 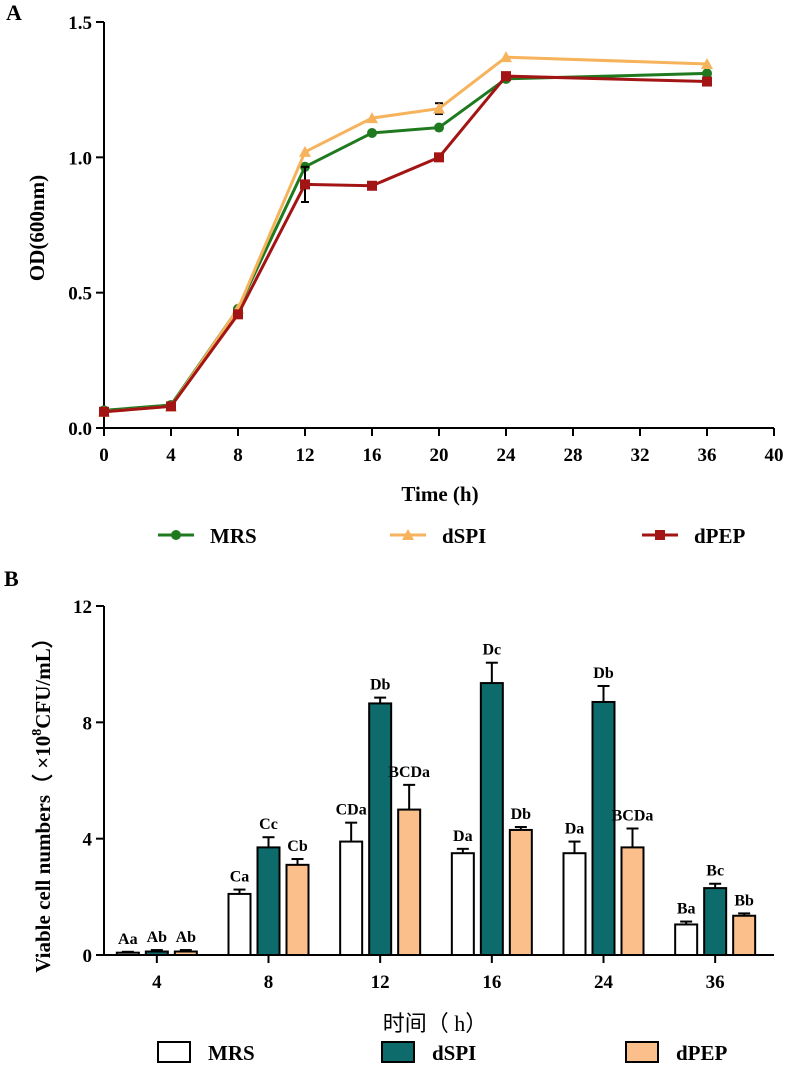 I want to click on a-x-tick-label: 8, so click(x=238, y=455).